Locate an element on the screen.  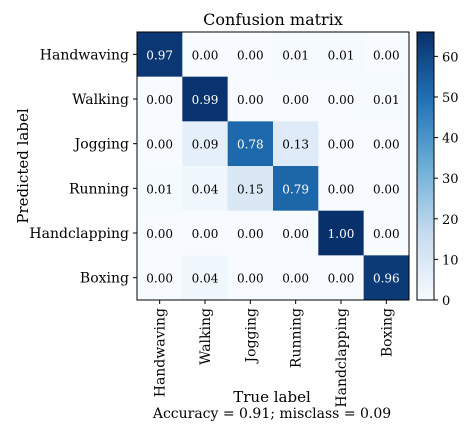
cell-value-label: 0.79 is located at coordinates (295, 189).